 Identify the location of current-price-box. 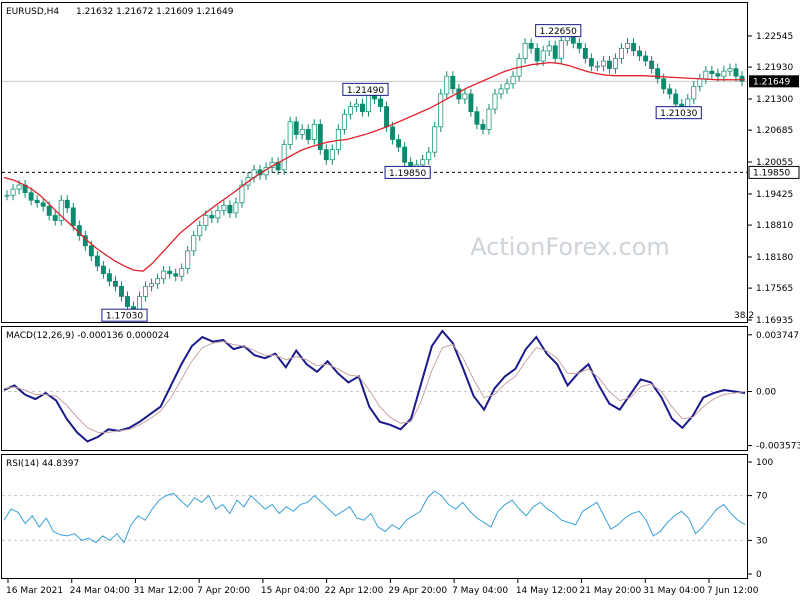
(774, 81).